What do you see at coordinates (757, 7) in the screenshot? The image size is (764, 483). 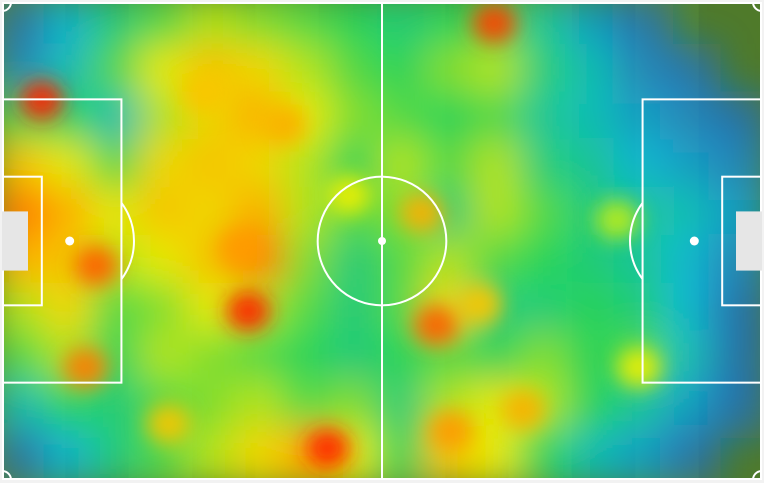 I see `corner-arc-top-right` at bounding box center [757, 7].